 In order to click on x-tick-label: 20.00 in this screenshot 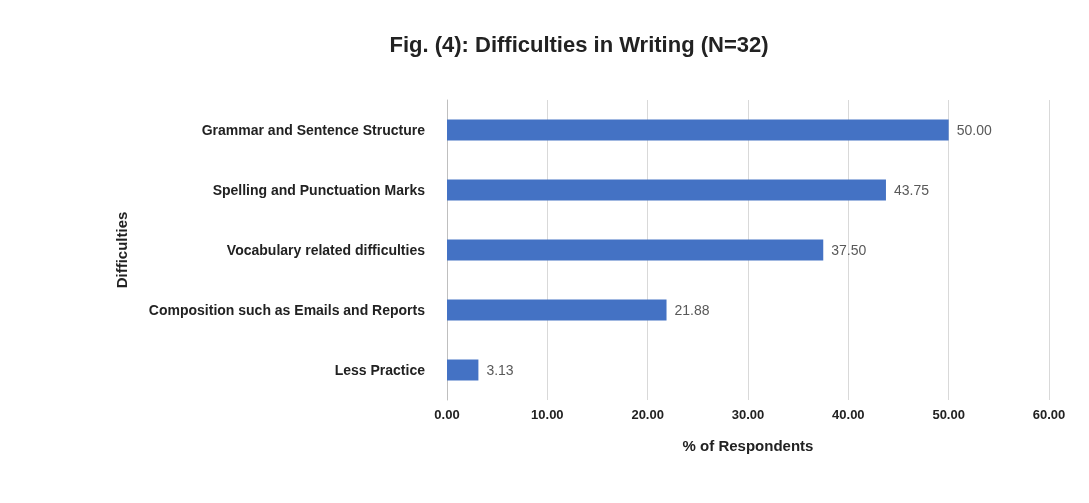, I will do `click(647, 414)`.